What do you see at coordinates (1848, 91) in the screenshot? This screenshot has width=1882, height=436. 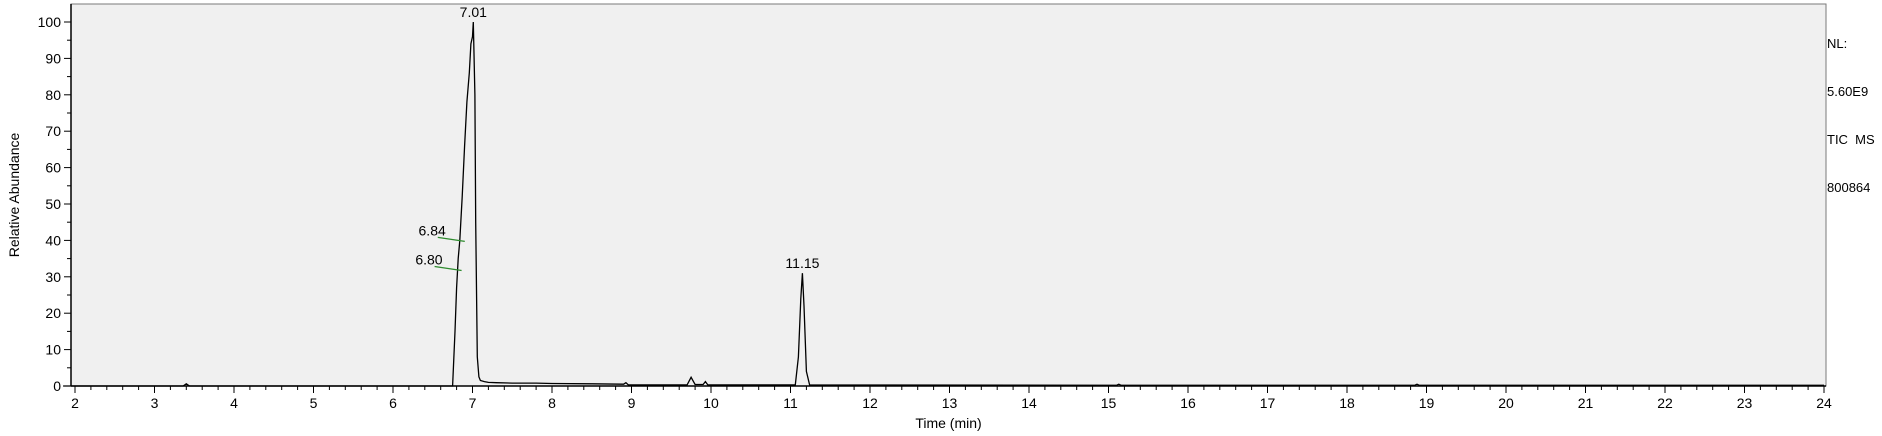 I see `nl-value: 5.60E9` at bounding box center [1848, 91].